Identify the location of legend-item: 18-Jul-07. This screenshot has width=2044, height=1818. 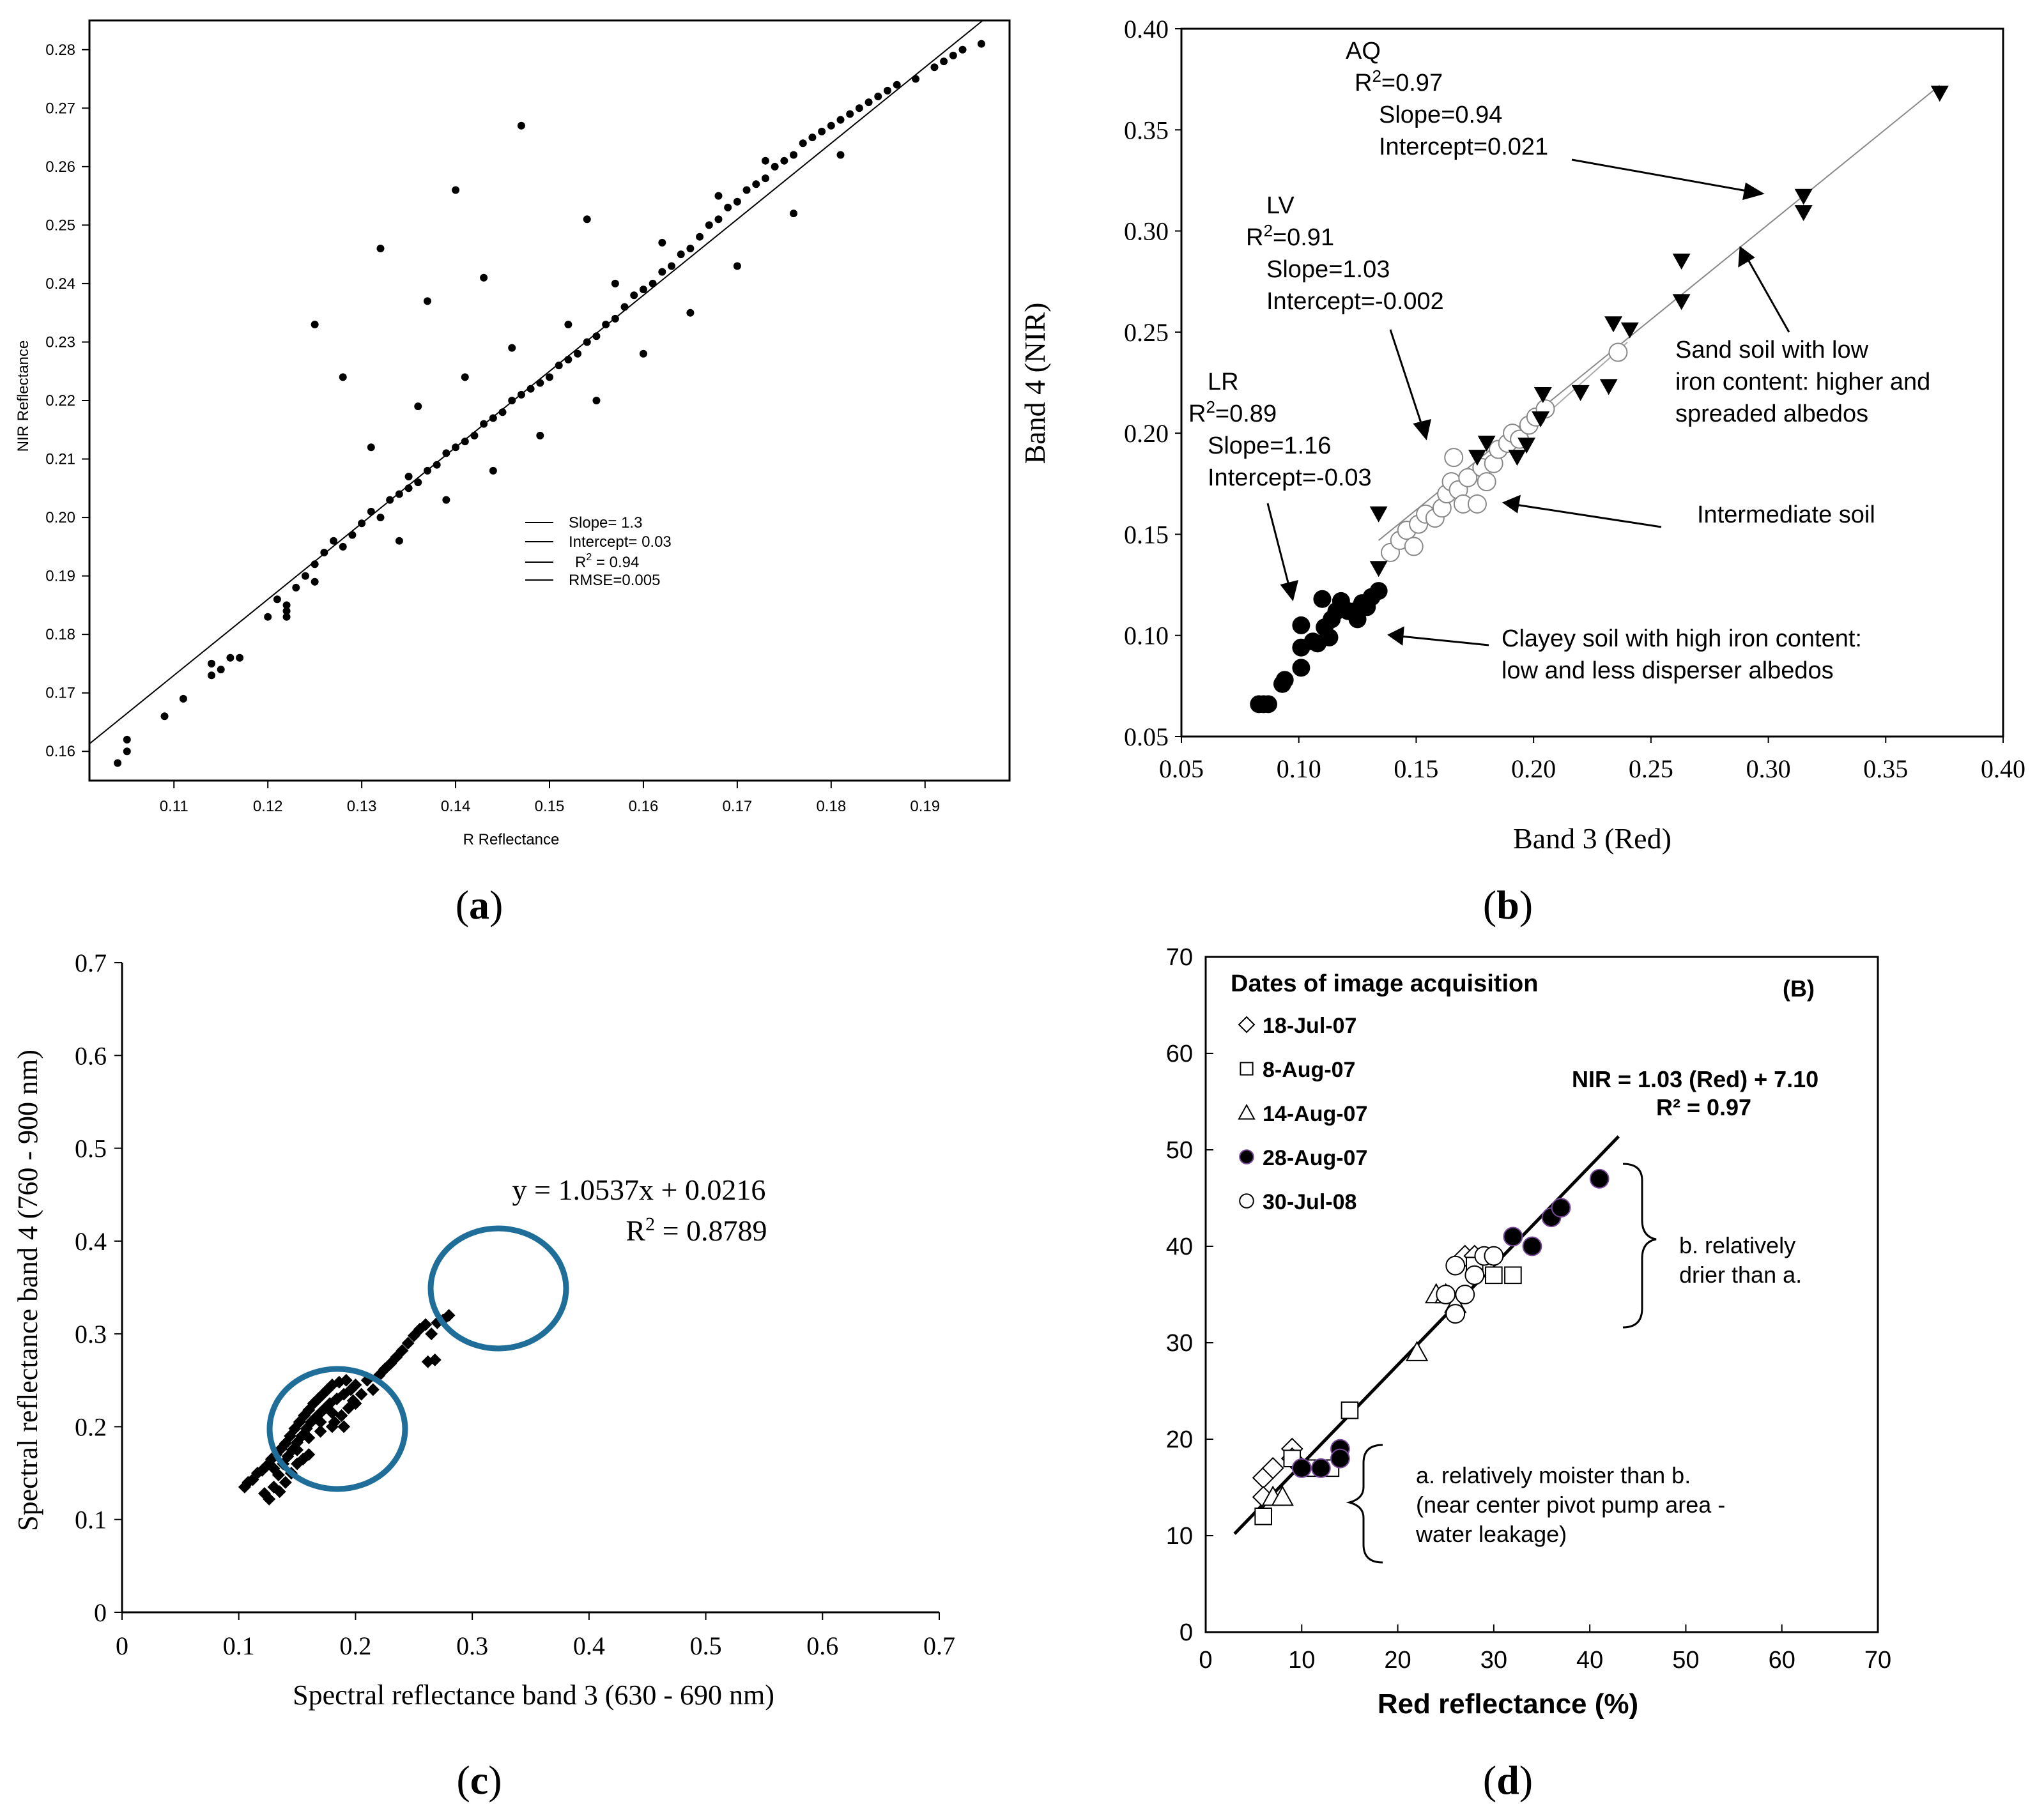
(1297, 1026).